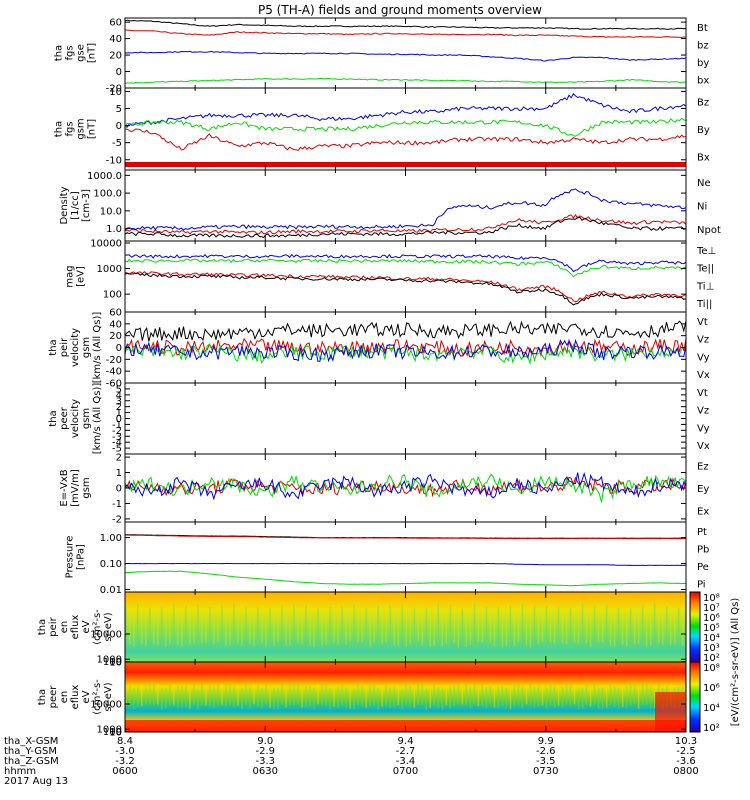 Image resolution: width=750 pixels, height=800 pixels. Describe the element at coordinates (109, 269) in the screenshot. I see `y-tick-label: 1000` at that location.